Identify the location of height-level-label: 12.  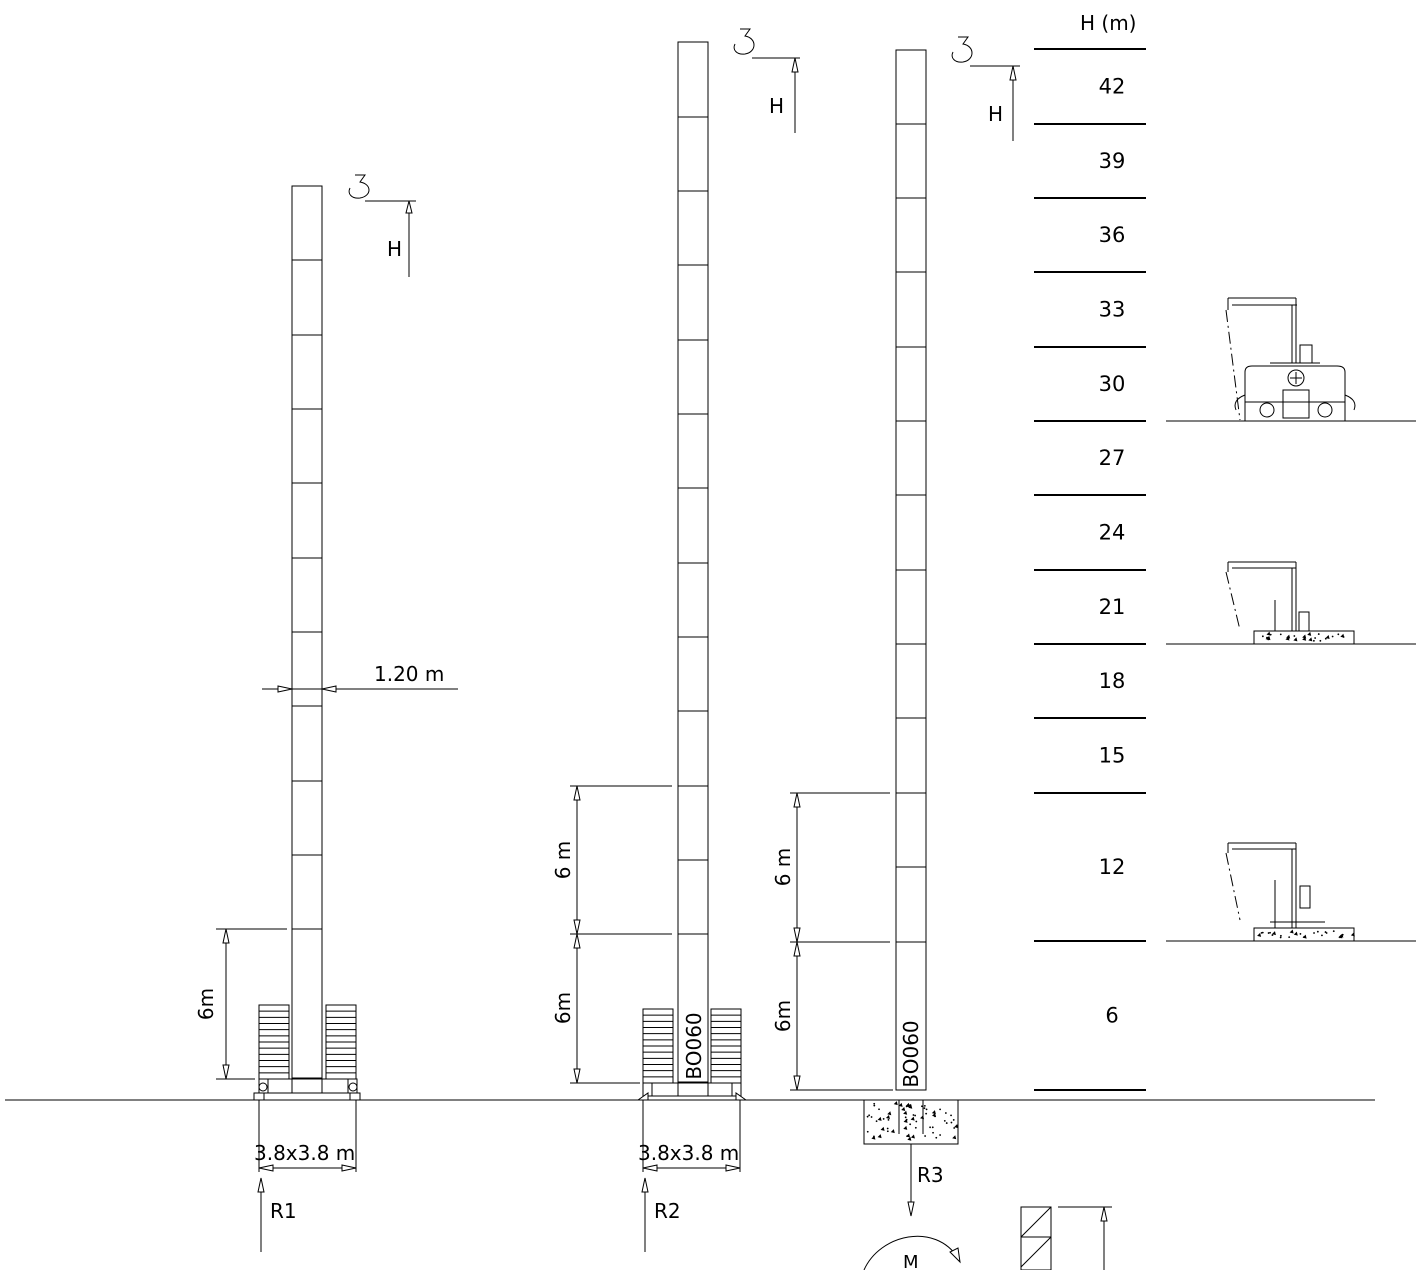
(1112, 867).